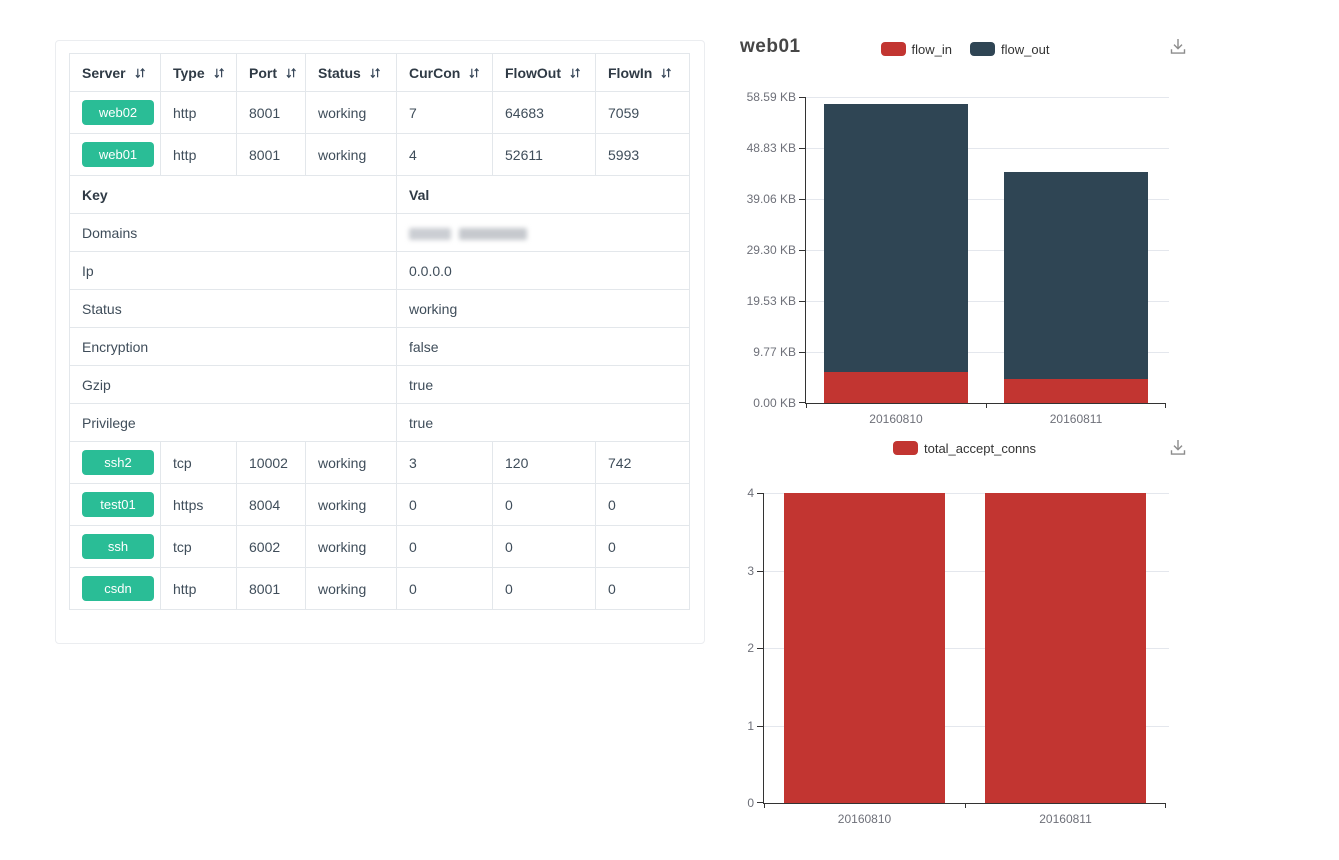  What do you see at coordinates (1009, 49) in the screenshot?
I see `legend-item-flow_out: flow_out` at bounding box center [1009, 49].